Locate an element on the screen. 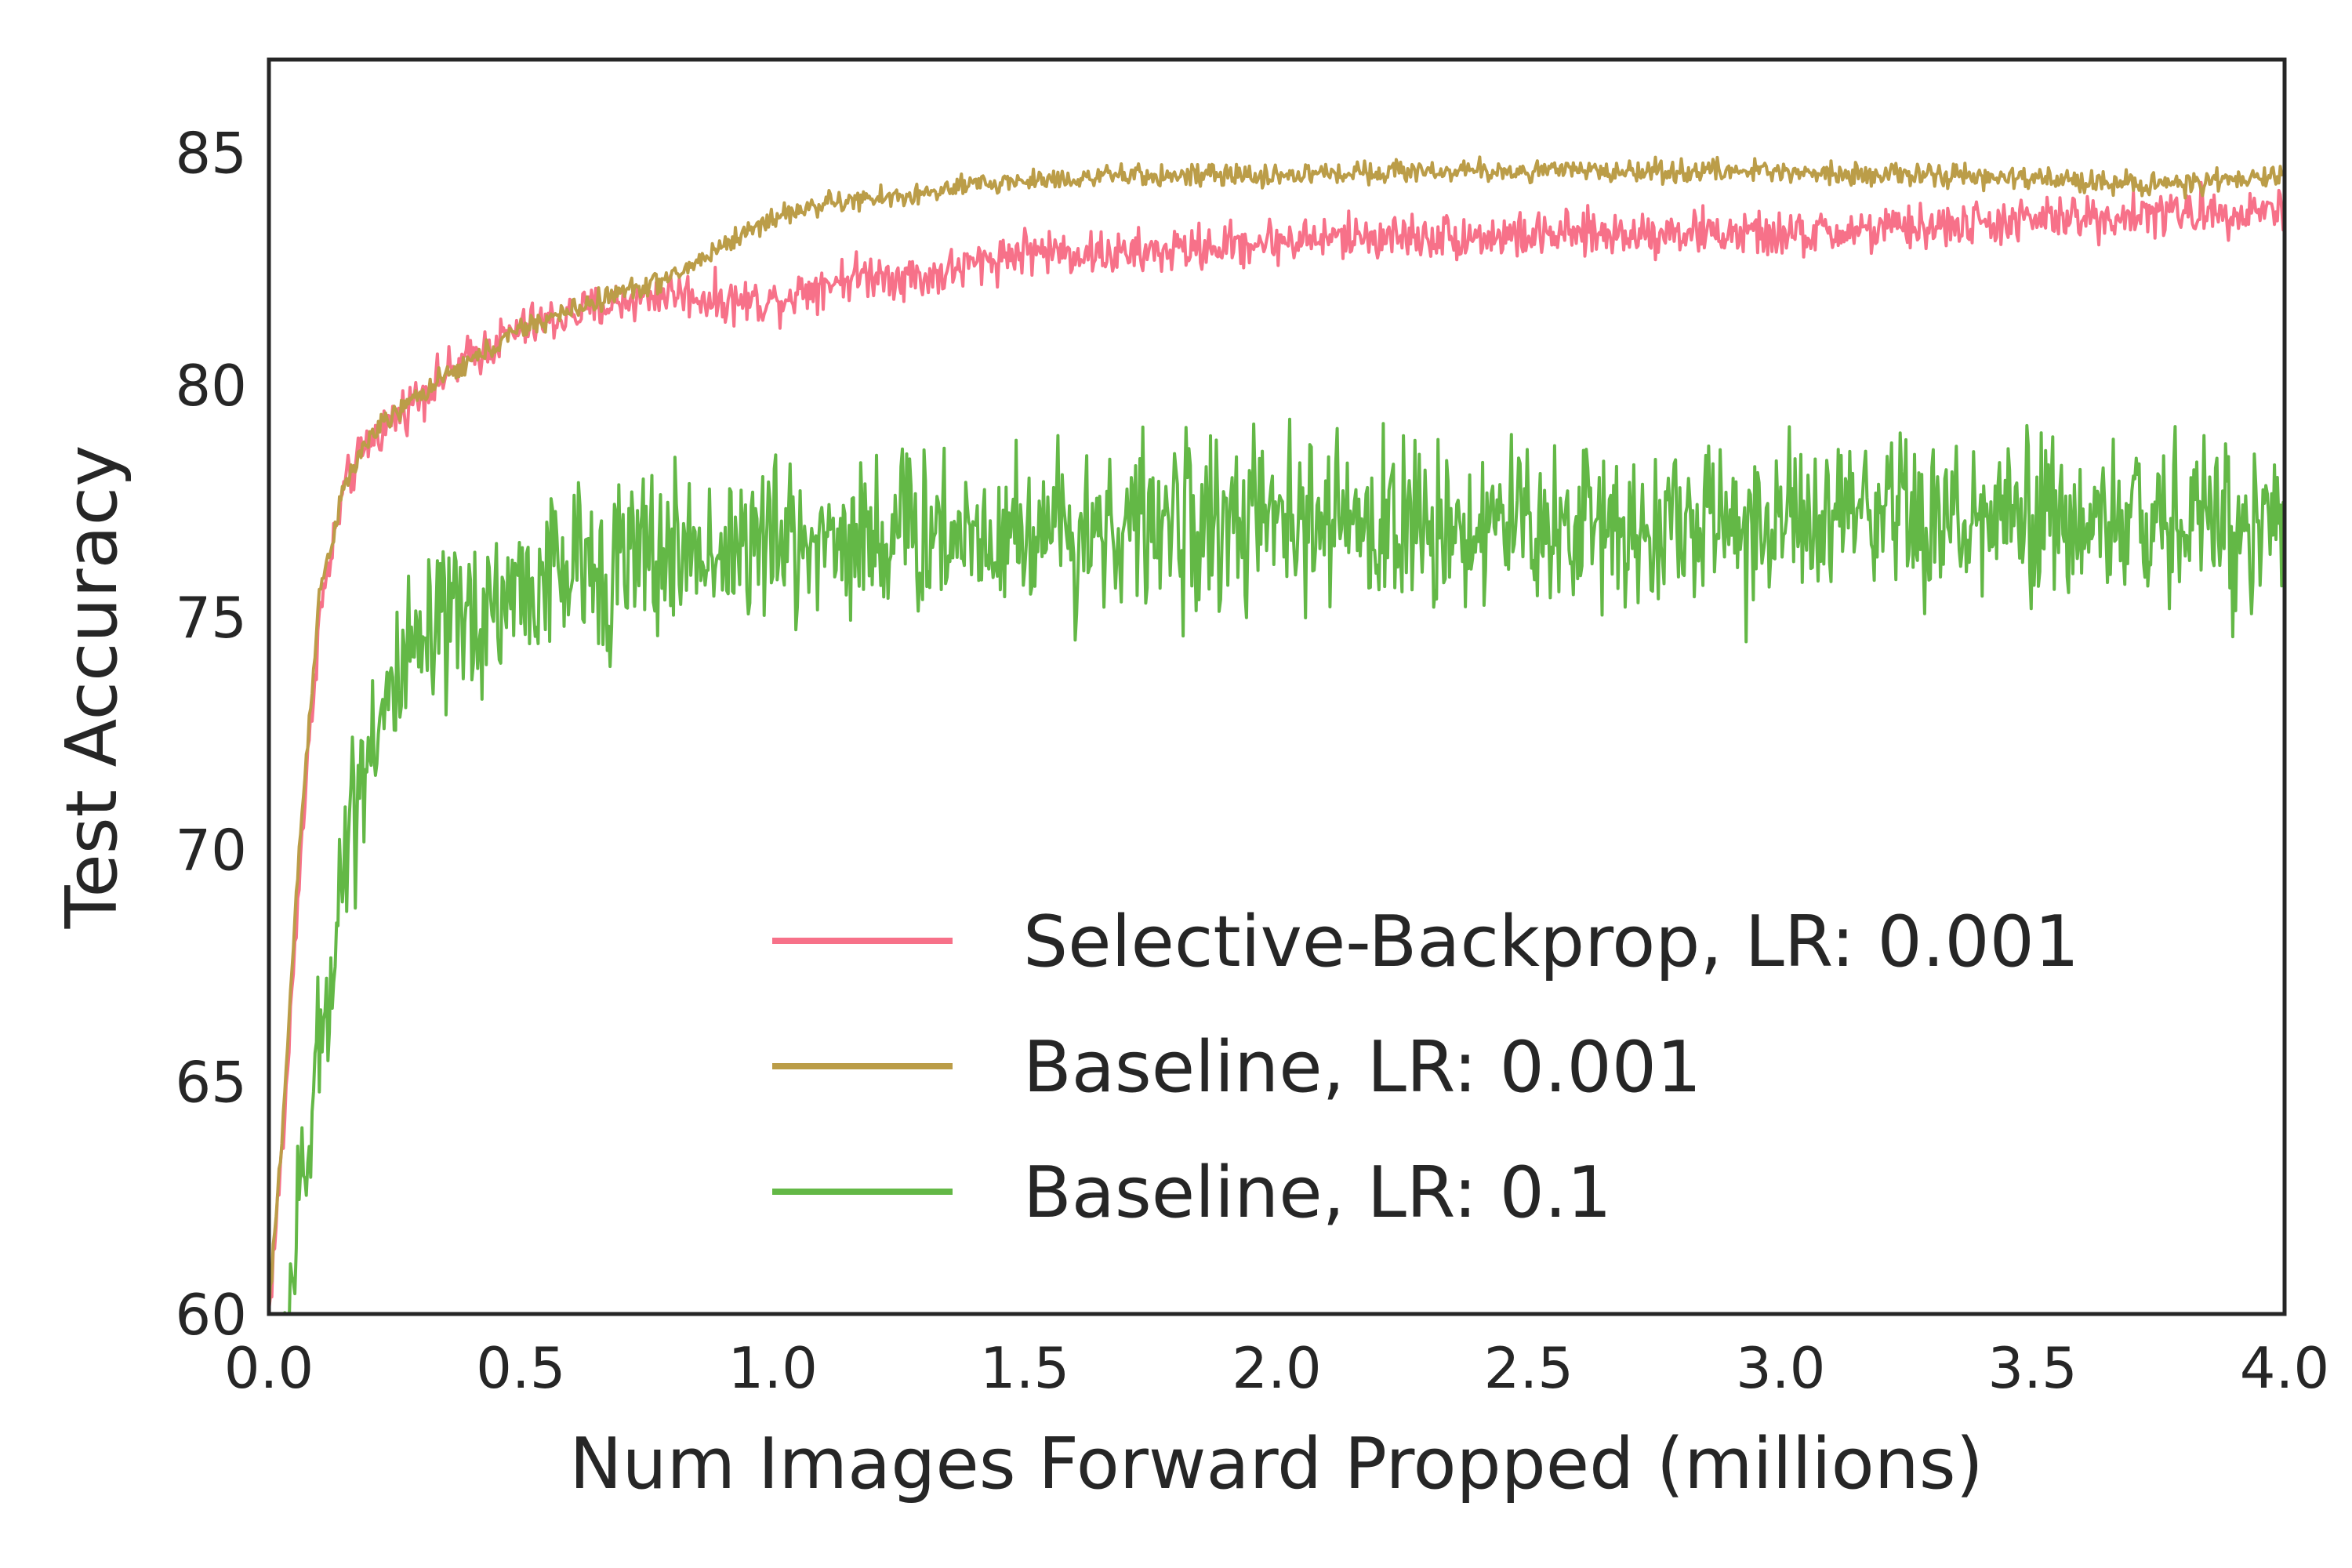 The image size is (2352, 1568). legend-label: Selective-Backprop, LR: 0.001 is located at coordinates (1551, 942).